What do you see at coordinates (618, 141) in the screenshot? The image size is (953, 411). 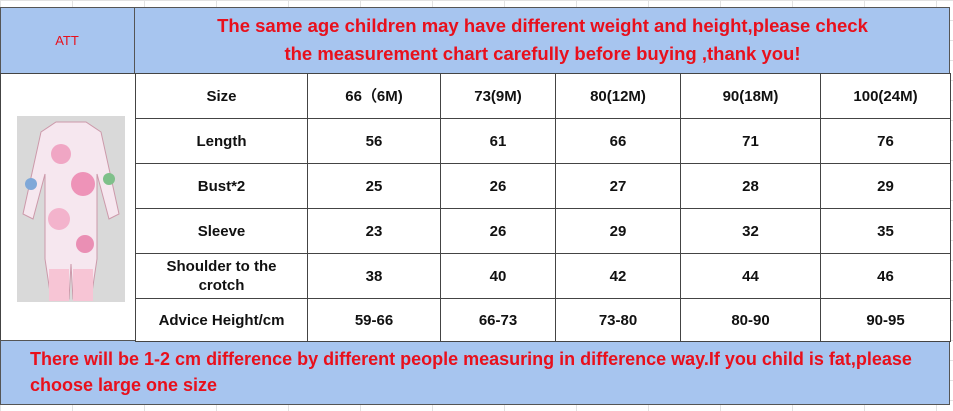 I see `cell-value: 66` at bounding box center [618, 141].